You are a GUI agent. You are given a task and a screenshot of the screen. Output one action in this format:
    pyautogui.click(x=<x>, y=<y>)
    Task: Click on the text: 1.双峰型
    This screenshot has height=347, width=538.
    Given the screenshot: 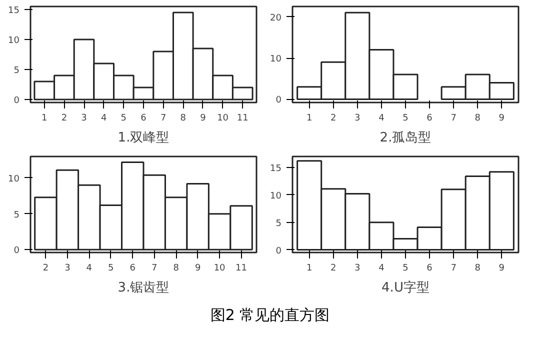 What is the action you would take?
    pyautogui.click(x=144, y=138)
    